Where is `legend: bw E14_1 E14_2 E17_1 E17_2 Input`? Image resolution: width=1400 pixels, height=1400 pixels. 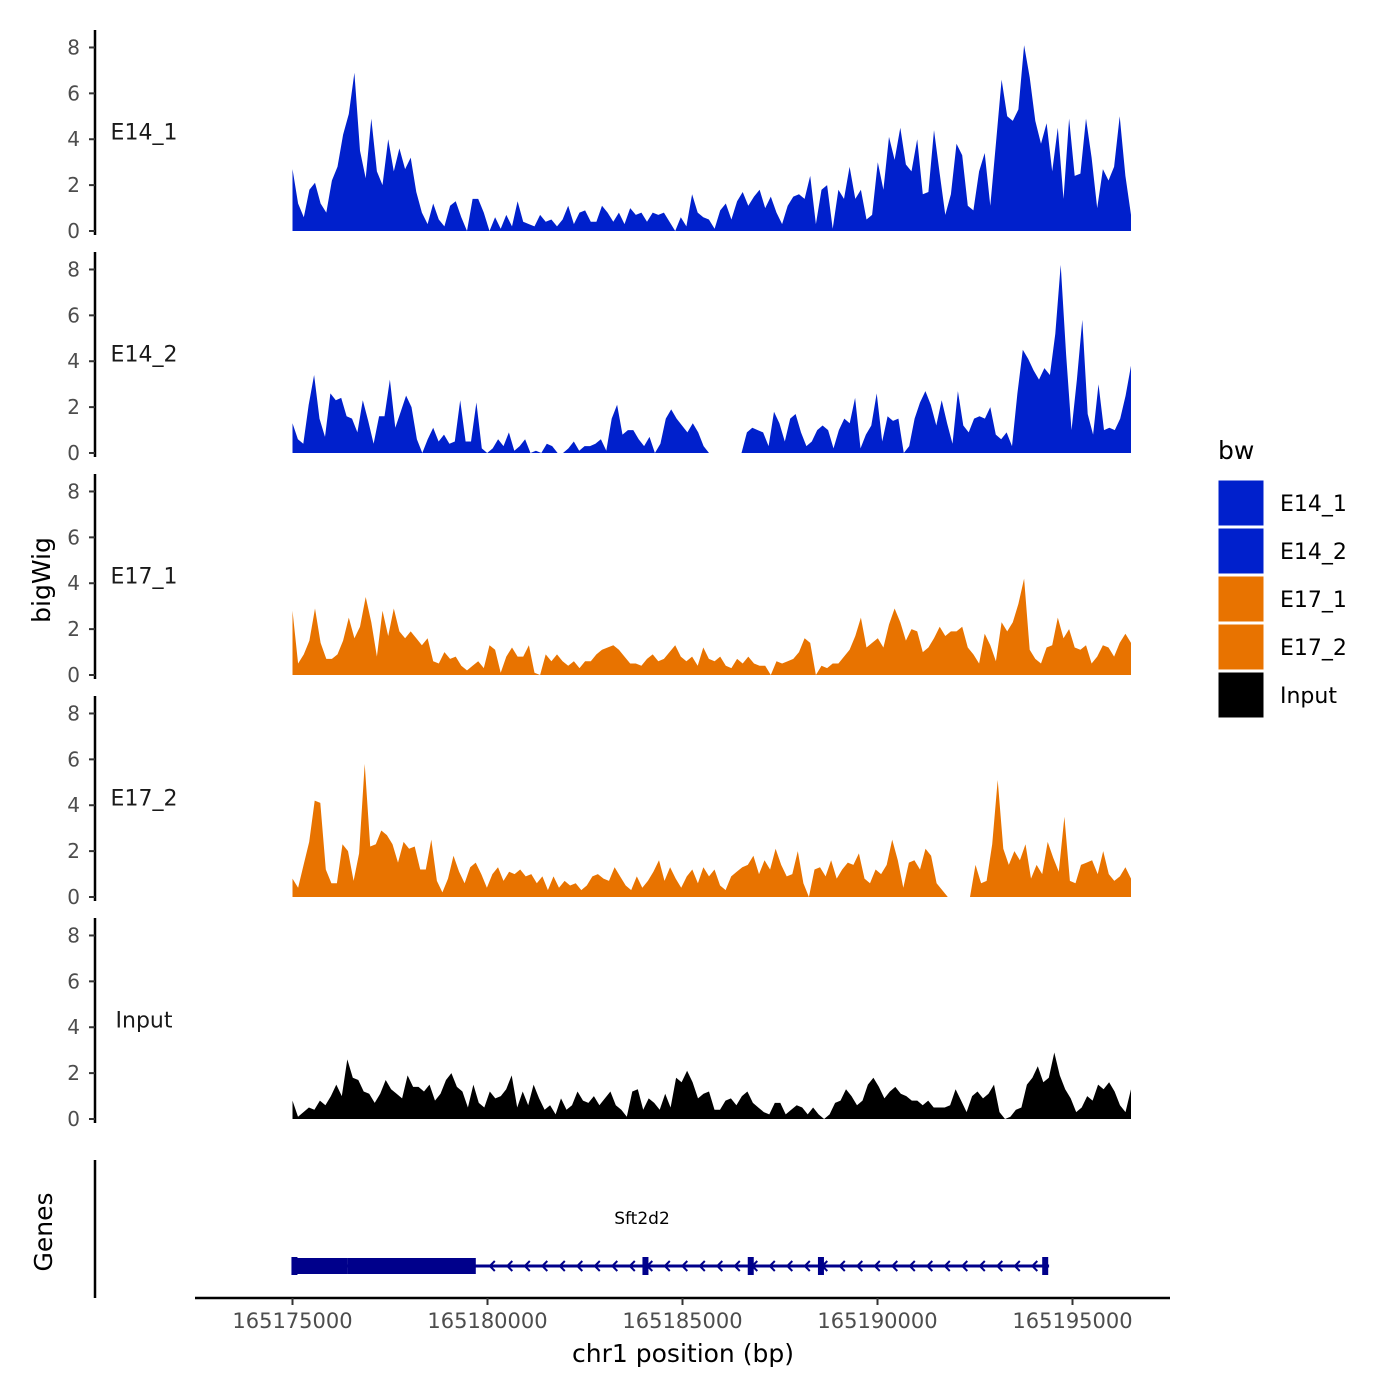
legend: bw E14_1 E14_2 E17_1 E17_2 Input is located at coordinates (1282, 577).